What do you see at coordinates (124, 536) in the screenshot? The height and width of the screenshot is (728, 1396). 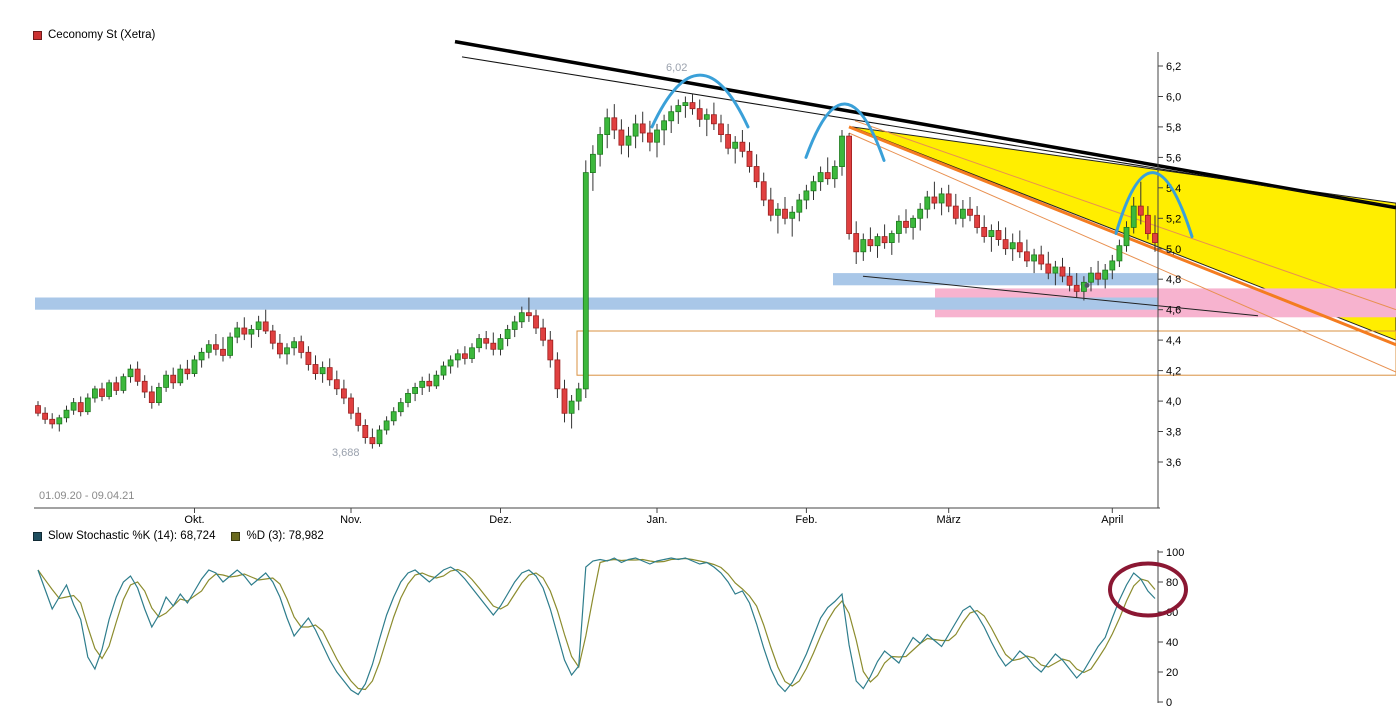 I see `stoch-k-legend-item: Slow Stochastic %K (14): 68,724` at bounding box center [124, 536].